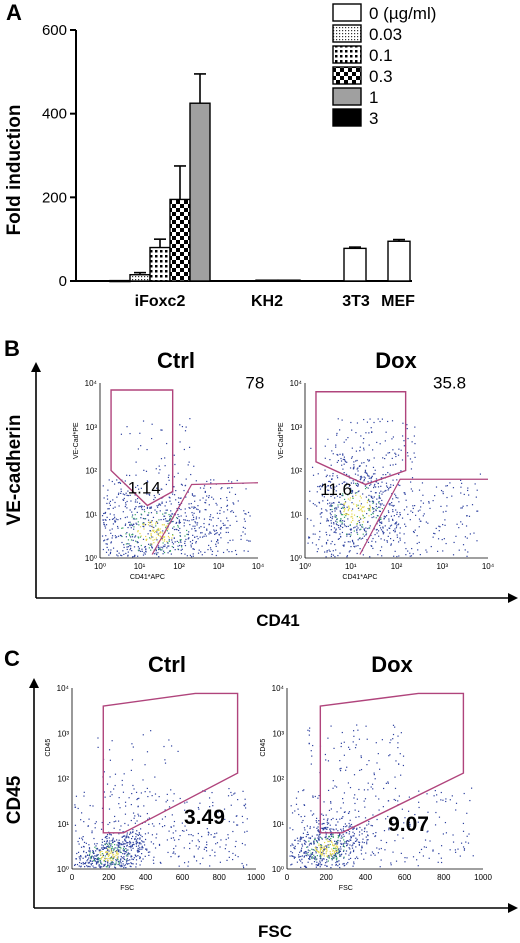 Image resolution: width=520 pixels, height=943 pixels. Describe the element at coordinates (398, 301) in the screenshot. I see `category-label: MEF` at that location.